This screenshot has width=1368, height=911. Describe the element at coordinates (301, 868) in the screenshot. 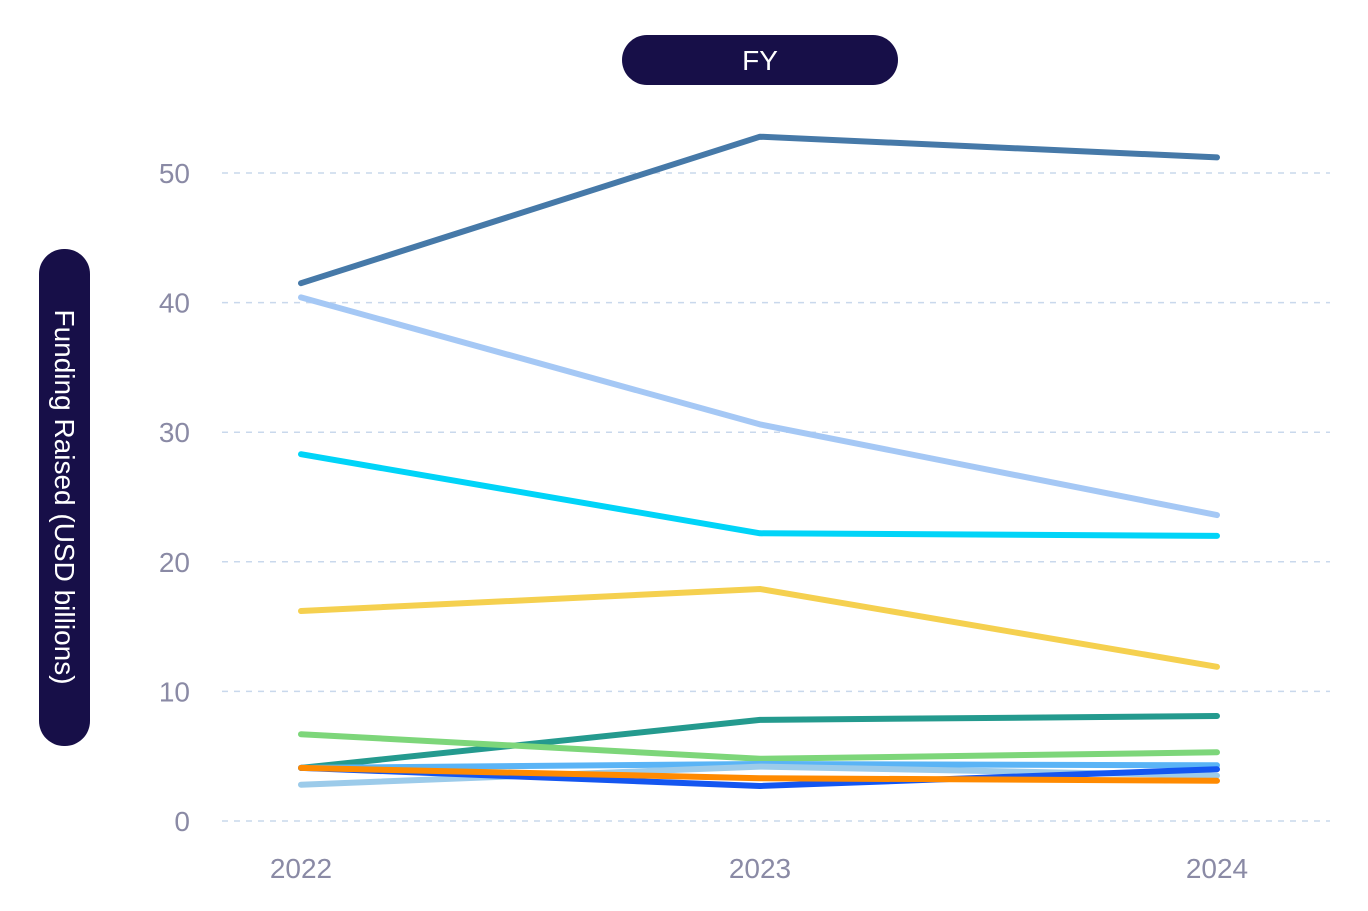

I see `x-tick-label: 2022` at that location.